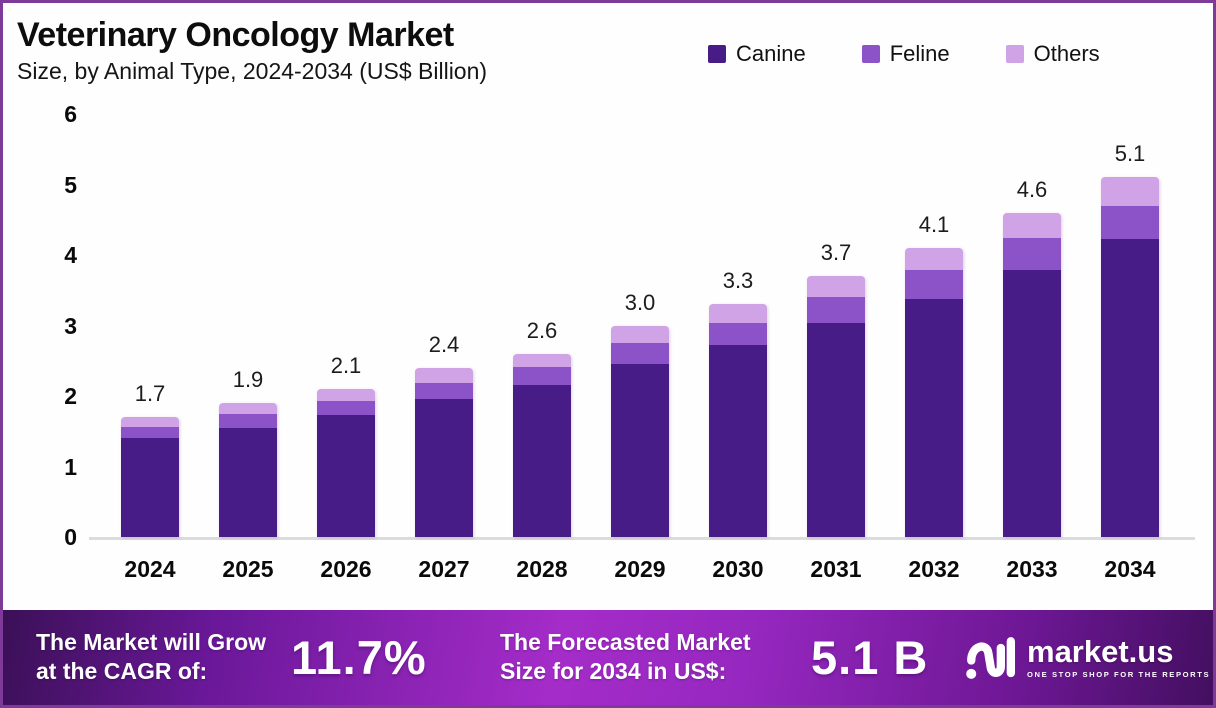  What do you see at coordinates (990, 657) in the screenshot?
I see `market-us-logo-icon` at bounding box center [990, 657].